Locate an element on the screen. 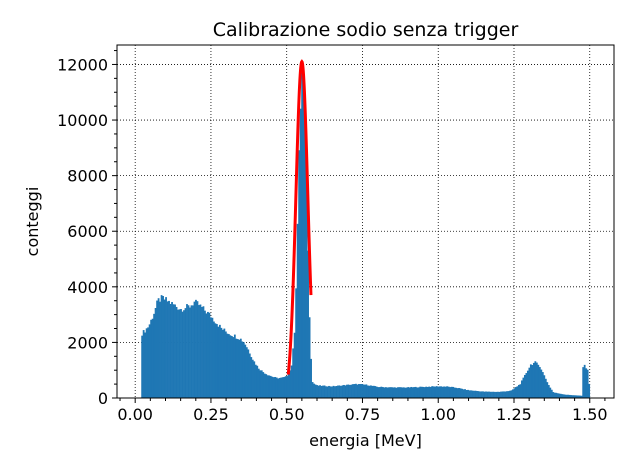  x-tick-label: 0.25 is located at coordinates (211, 414).